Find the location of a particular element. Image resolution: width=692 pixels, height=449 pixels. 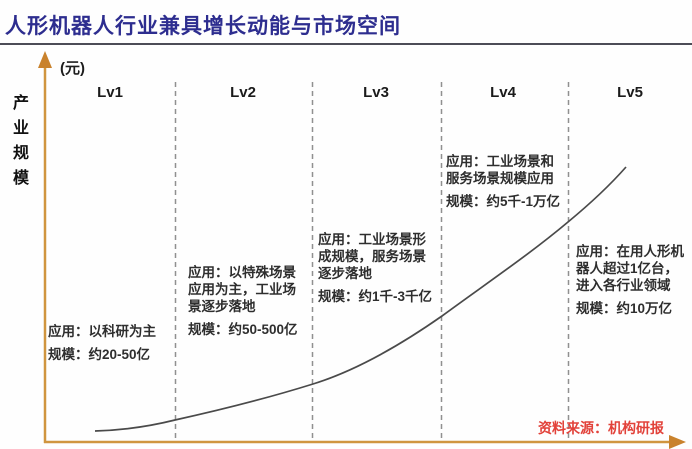

stage-application-text: 应用：以科研为主 is located at coordinates (102, 331).